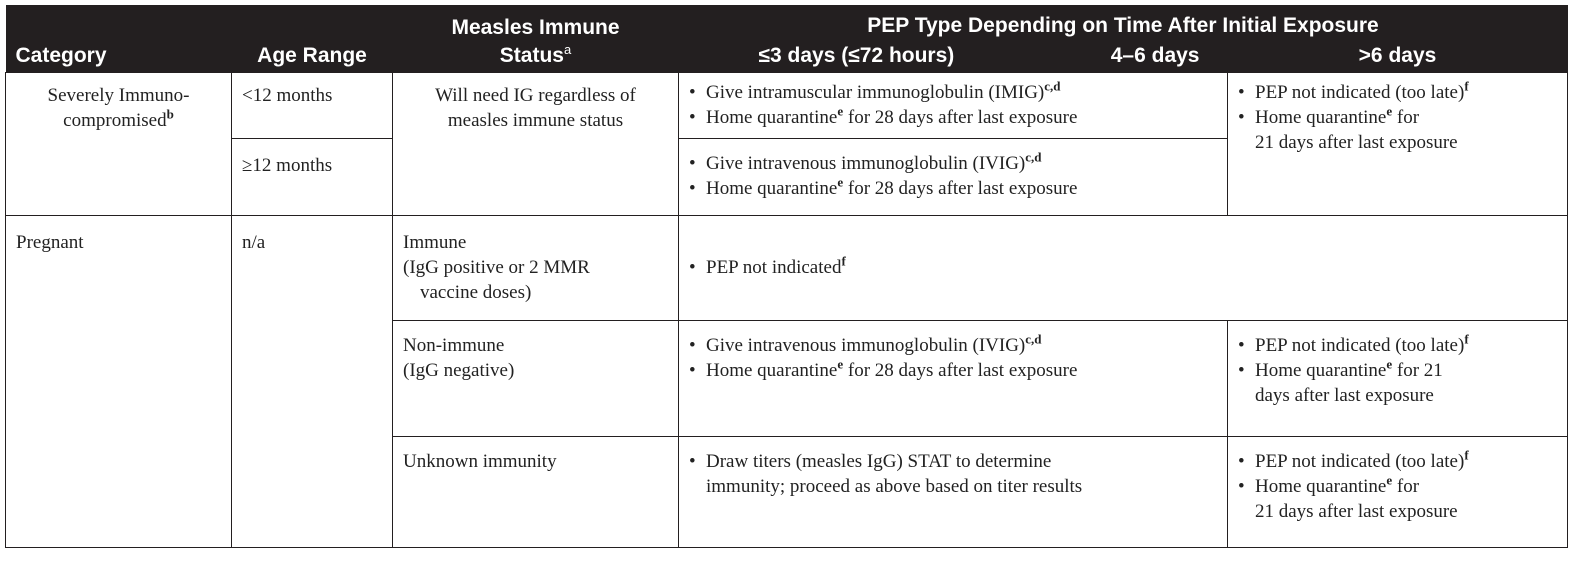 This screenshot has height=580, width=1575. Describe the element at coordinates (115, 120) in the screenshot. I see `category-immuno-line2: compromised` at that location.